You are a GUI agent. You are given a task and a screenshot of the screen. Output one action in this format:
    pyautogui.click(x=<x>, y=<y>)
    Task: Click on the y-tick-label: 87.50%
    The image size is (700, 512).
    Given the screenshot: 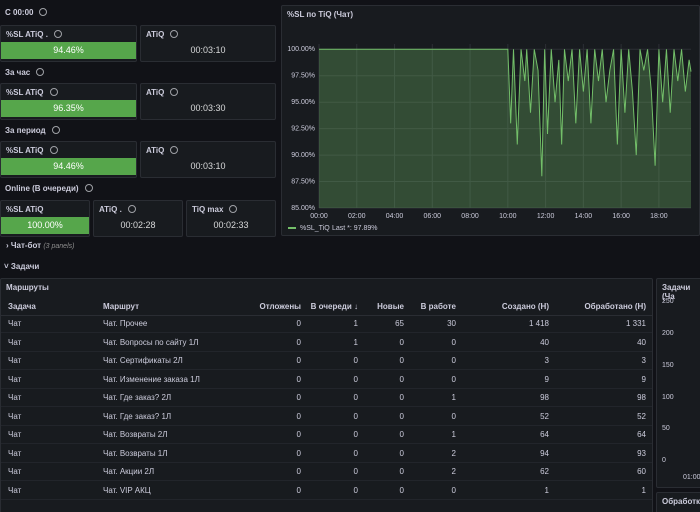 What is the action you would take?
    pyautogui.click(x=303, y=181)
    